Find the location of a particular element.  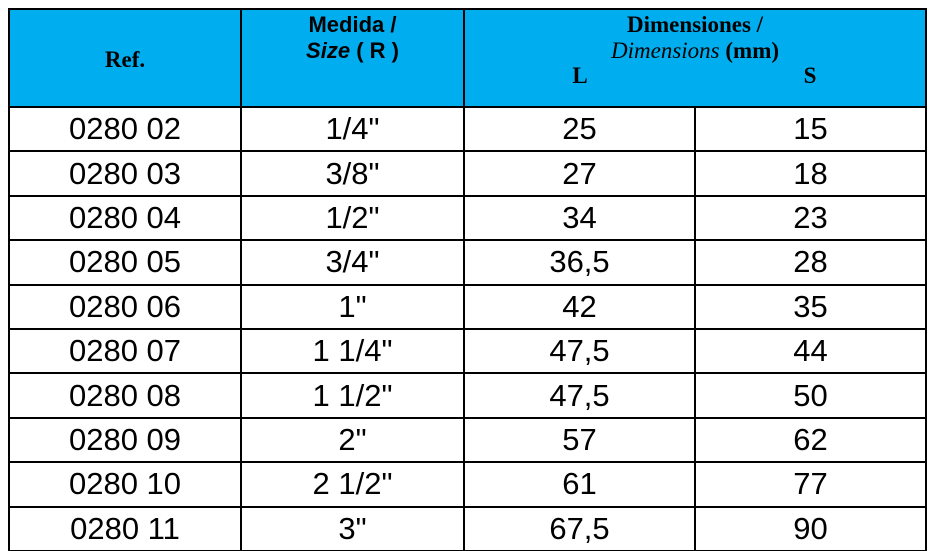

s-cell: 18 is located at coordinates (810, 173).